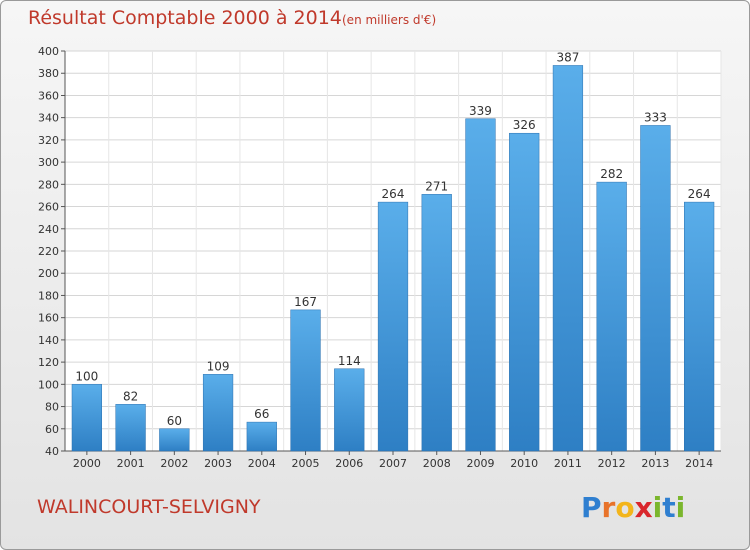 The height and width of the screenshot is (550, 750). I want to click on x-tick-label: 2008, so click(437, 463).